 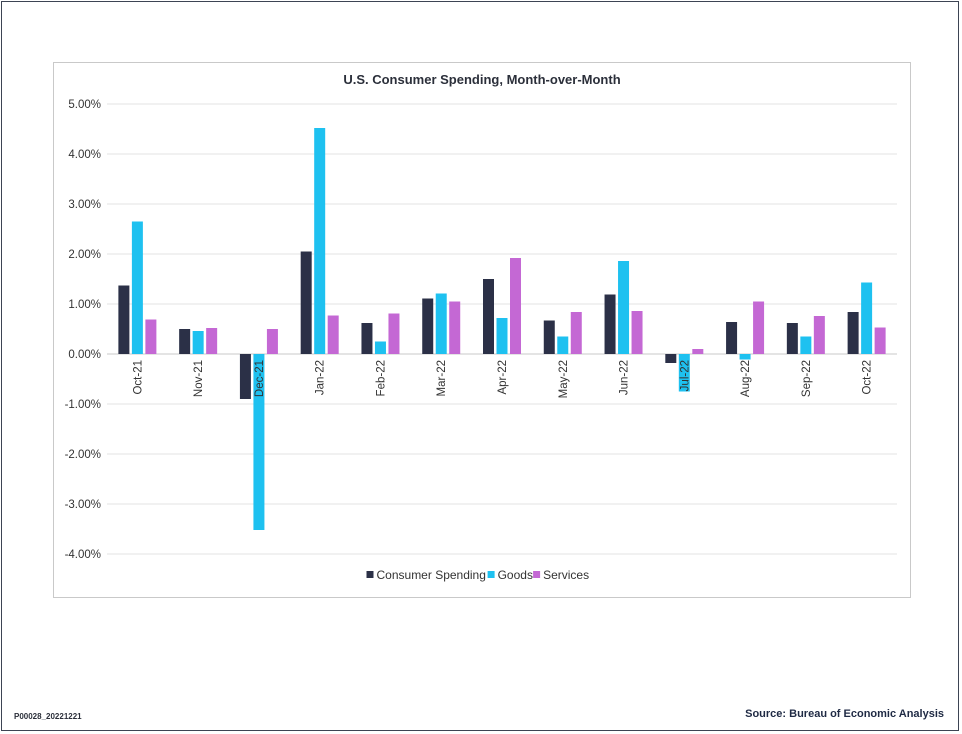 I want to click on y-tick-label: 4.00%, so click(x=84, y=155).